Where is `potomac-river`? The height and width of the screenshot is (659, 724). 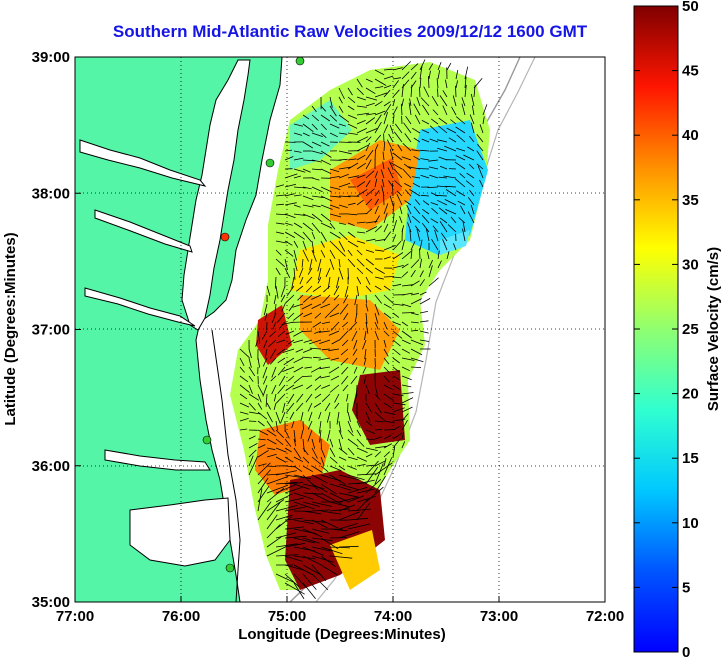
potomac-river is located at coordinates (143, 163).